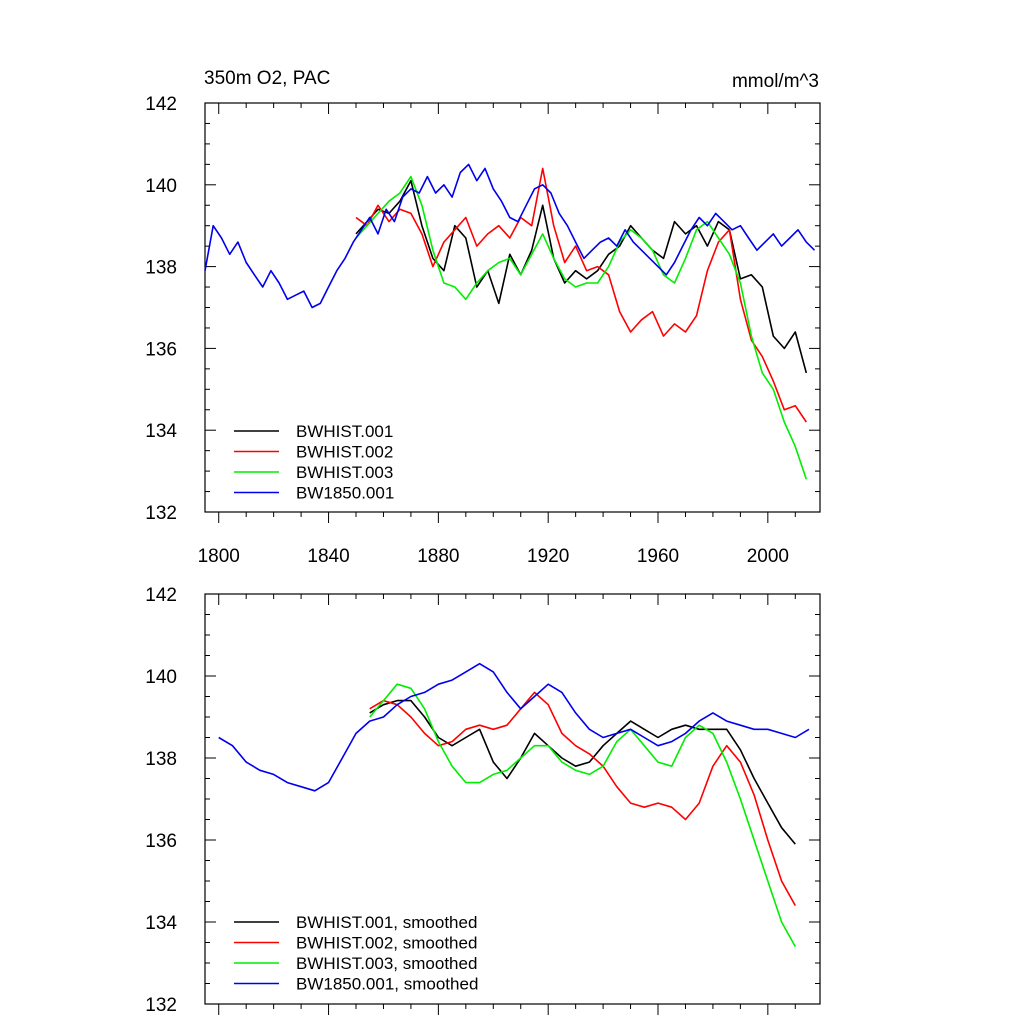 The height and width of the screenshot is (1024, 1024). I want to click on legend-label: BW1850.001, so click(345, 493).